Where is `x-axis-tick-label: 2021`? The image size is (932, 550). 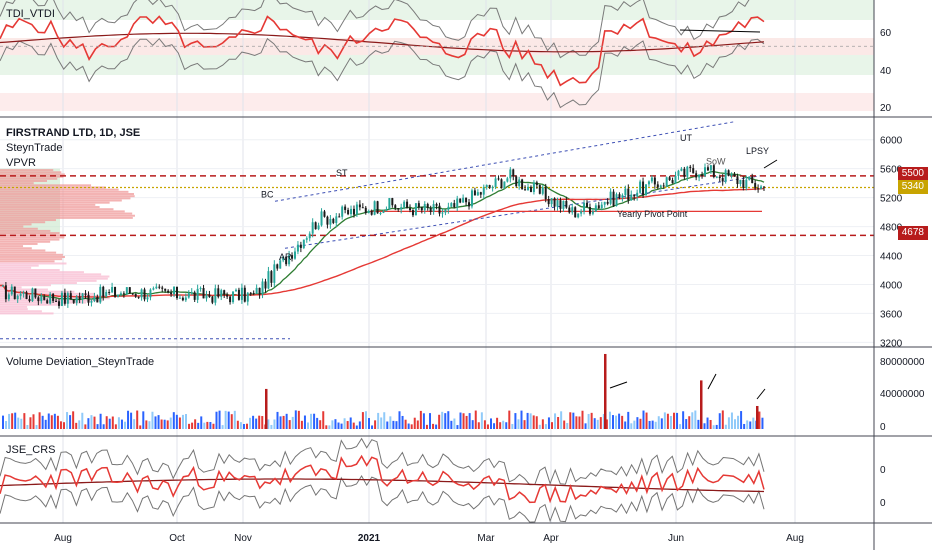
x-axis-tick-label: 2021 is located at coordinates (369, 538).